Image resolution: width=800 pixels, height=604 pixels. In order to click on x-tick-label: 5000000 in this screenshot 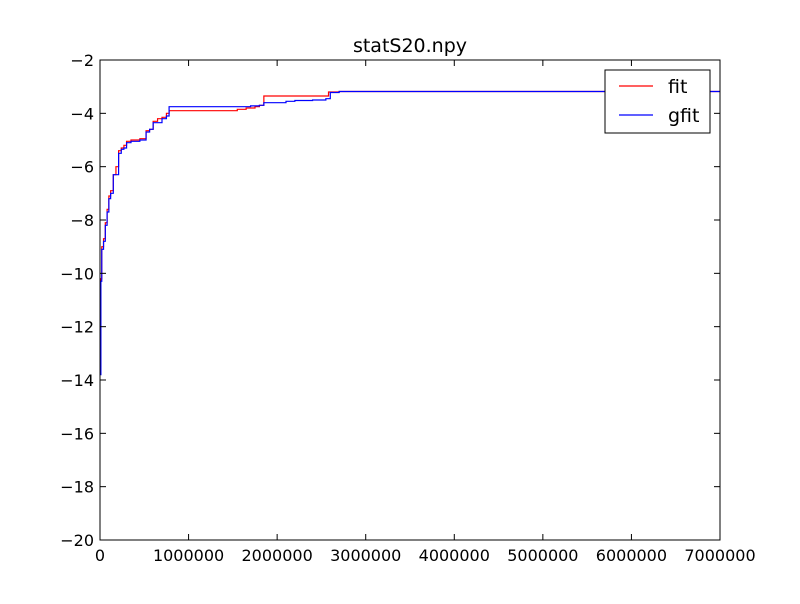, I will do `click(542, 555)`.